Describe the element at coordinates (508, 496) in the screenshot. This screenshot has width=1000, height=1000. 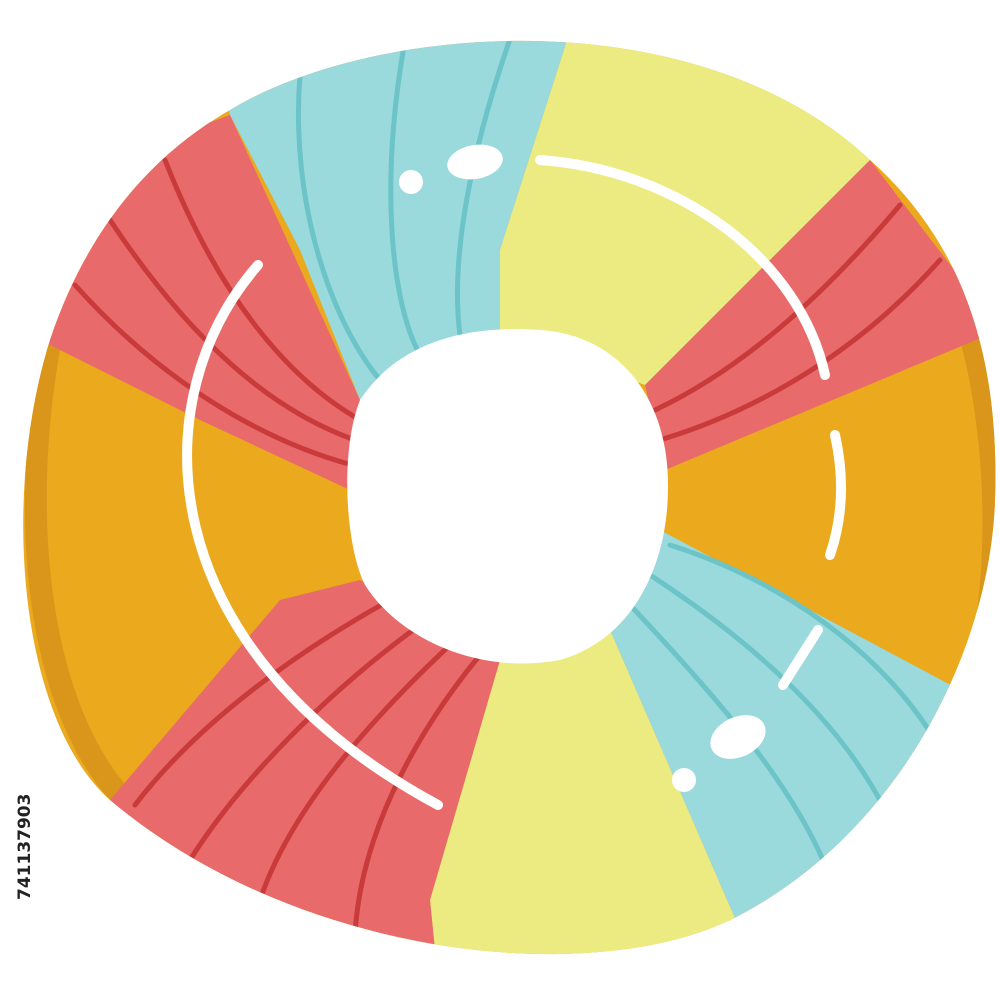
I see `center-hole` at that location.